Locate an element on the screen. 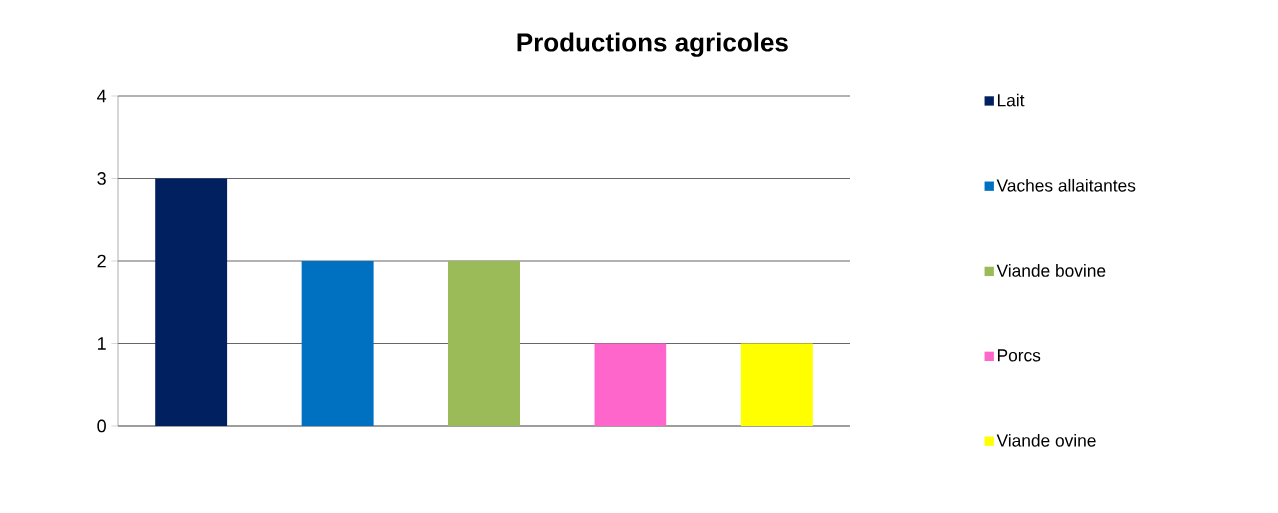 This screenshot has width=1278, height=513. y-tick-label: 1 is located at coordinates (102, 343).